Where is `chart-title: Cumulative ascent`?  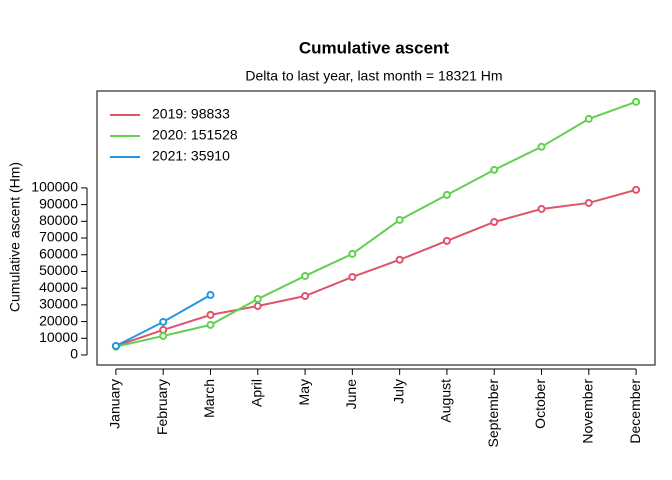 chart-title: Cumulative ascent is located at coordinates (374, 47).